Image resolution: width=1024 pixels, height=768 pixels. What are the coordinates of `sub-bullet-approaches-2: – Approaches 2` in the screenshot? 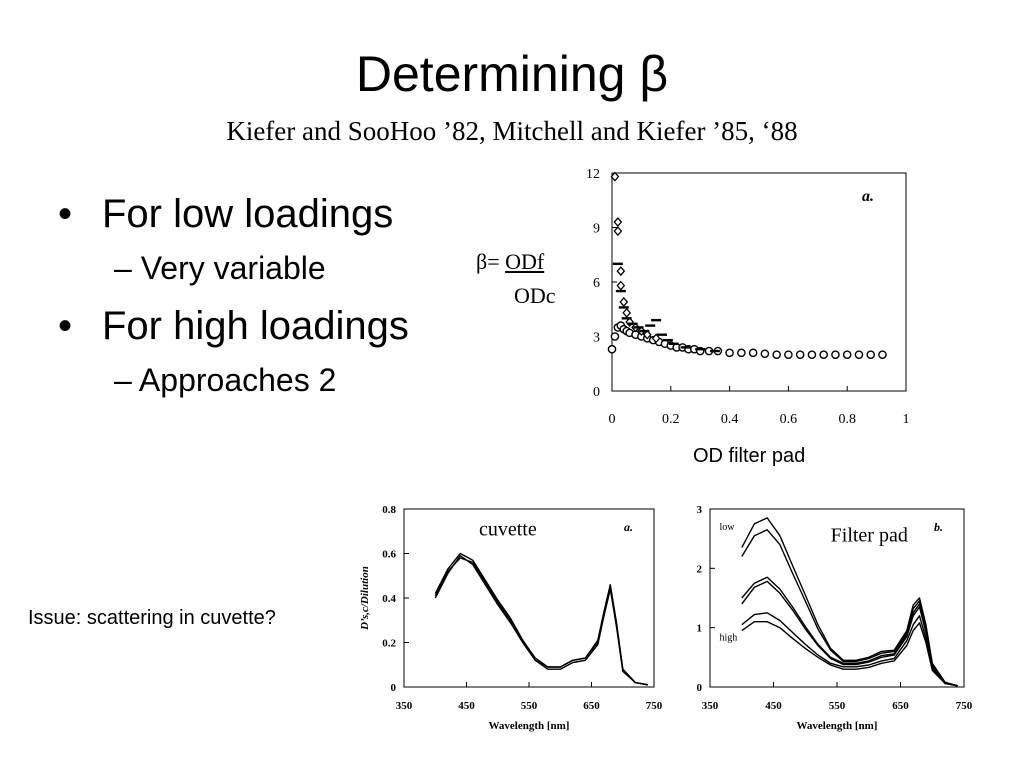 It's located at (225, 380).